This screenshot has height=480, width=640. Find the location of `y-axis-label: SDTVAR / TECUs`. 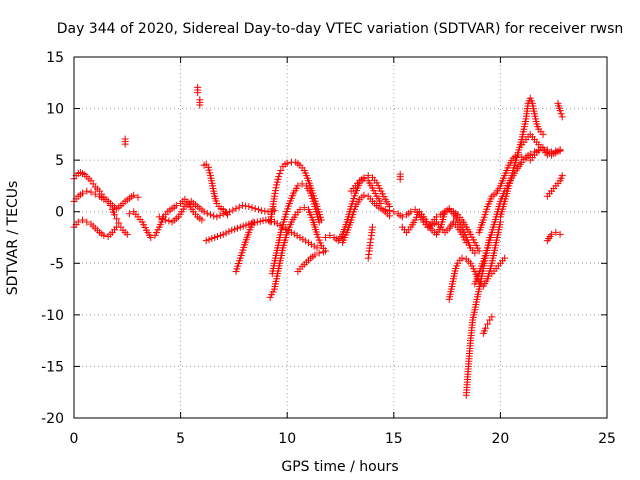

y-axis-label: SDTVAR / TECUs is located at coordinates (13, 238).